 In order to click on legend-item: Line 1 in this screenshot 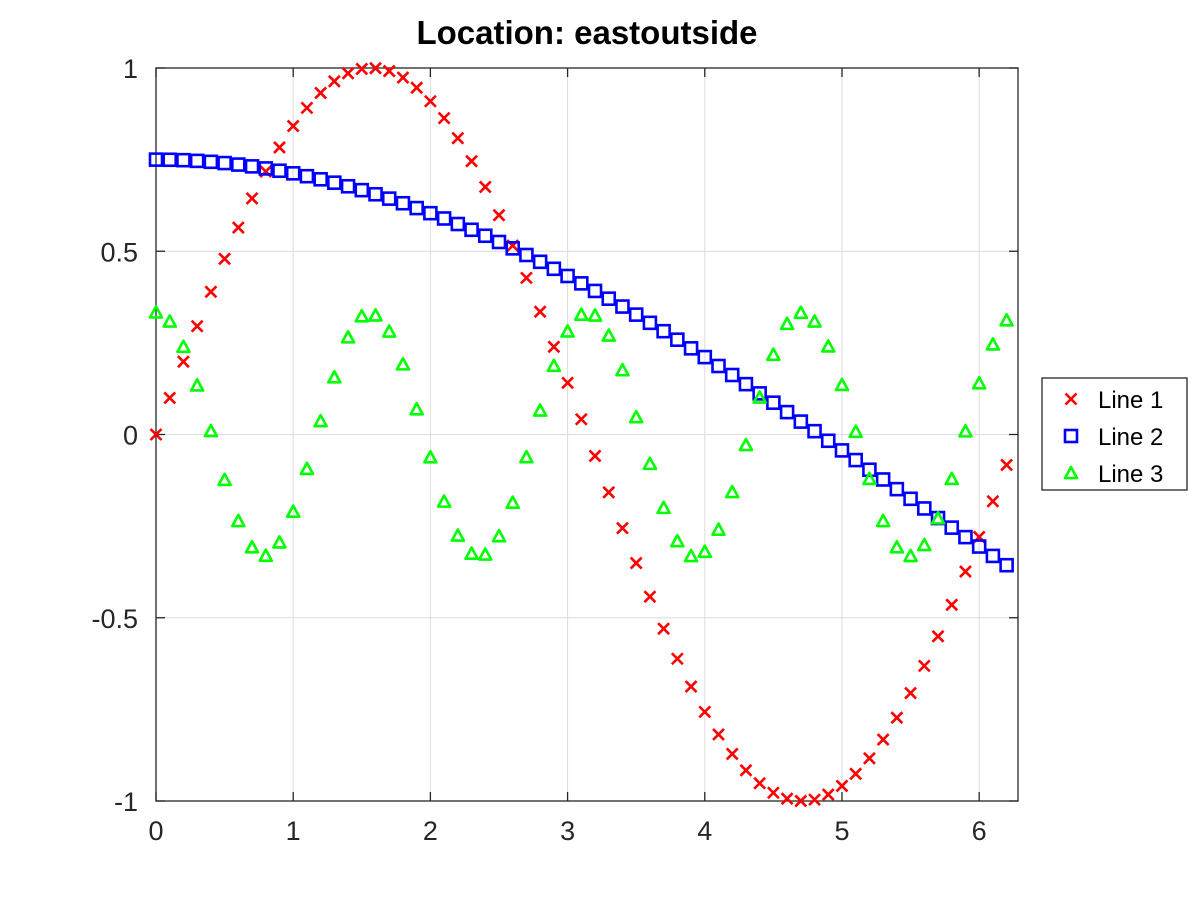, I will do `click(1113, 400)`.